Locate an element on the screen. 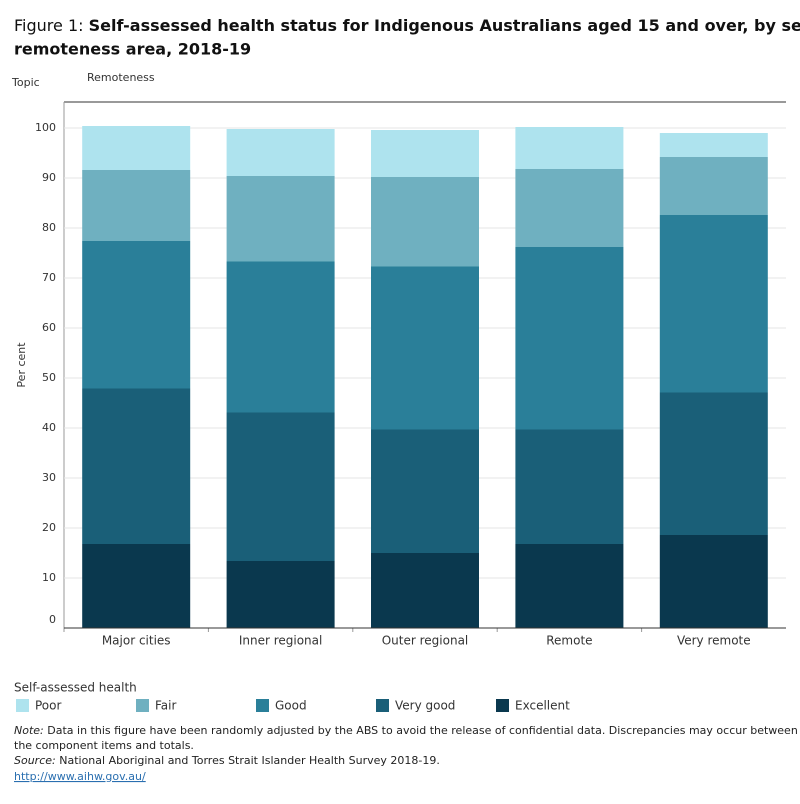 The image size is (800, 804). column-header: Remoteness is located at coordinates (121, 77).